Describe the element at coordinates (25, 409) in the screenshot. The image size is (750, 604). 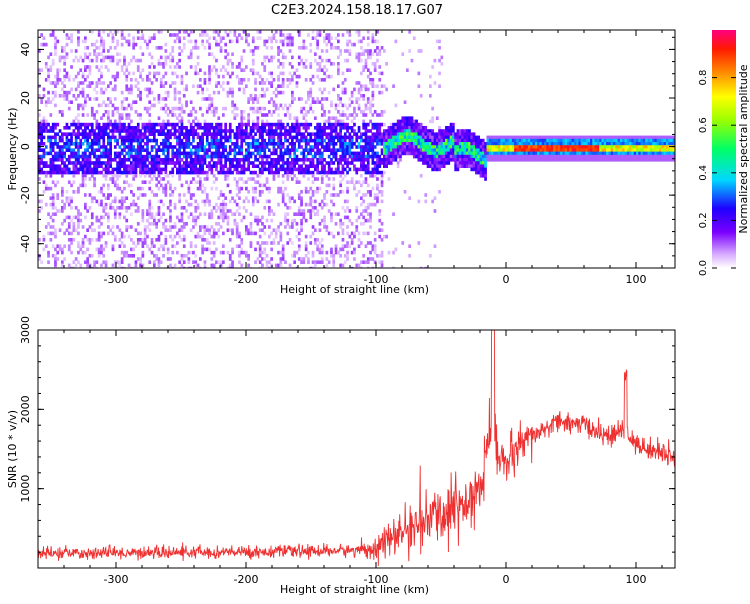
I see `y-tick-label: 2000` at that location.